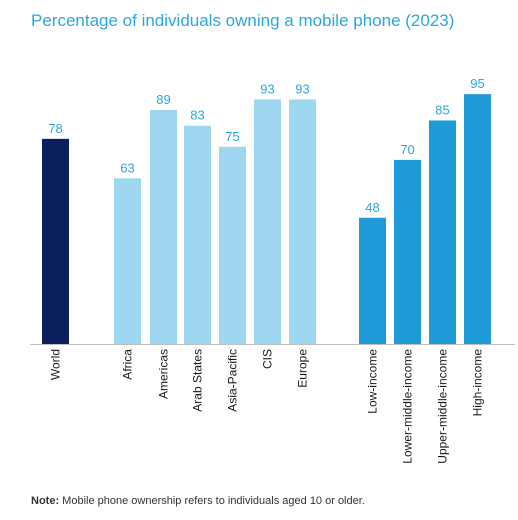  What do you see at coordinates (408, 406) in the screenshot?
I see `category-label: Lower-middle-income` at bounding box center [408, 406].